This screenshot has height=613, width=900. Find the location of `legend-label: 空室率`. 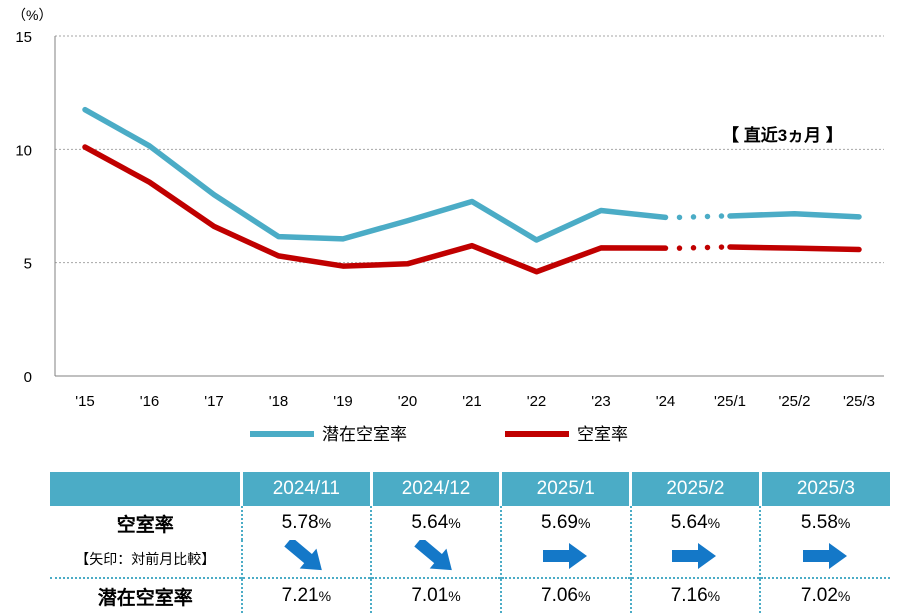

legend-label: 空室率 is located at coordinates (602, 434).